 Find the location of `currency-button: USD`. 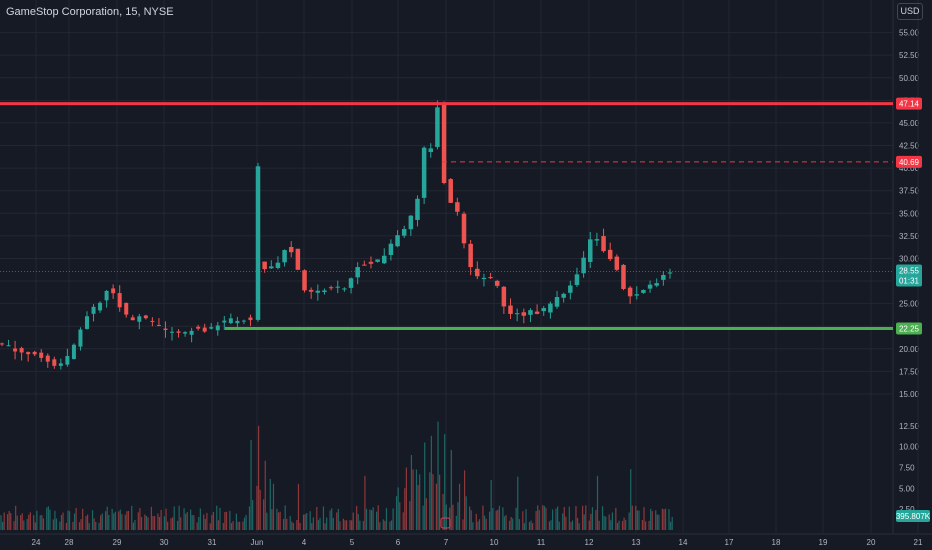

currency-button: USD is located at coordinates (910, 11).